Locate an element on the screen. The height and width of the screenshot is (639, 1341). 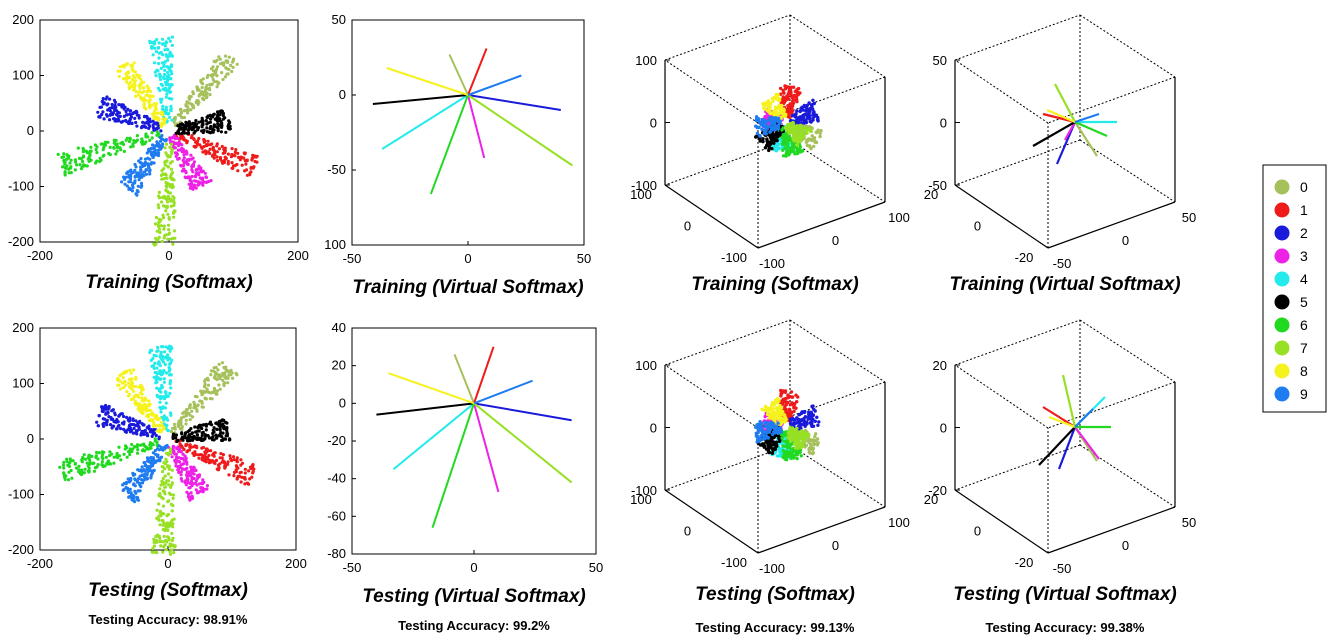
legend-item-3: 3 is located at coordinates (1291, 256).